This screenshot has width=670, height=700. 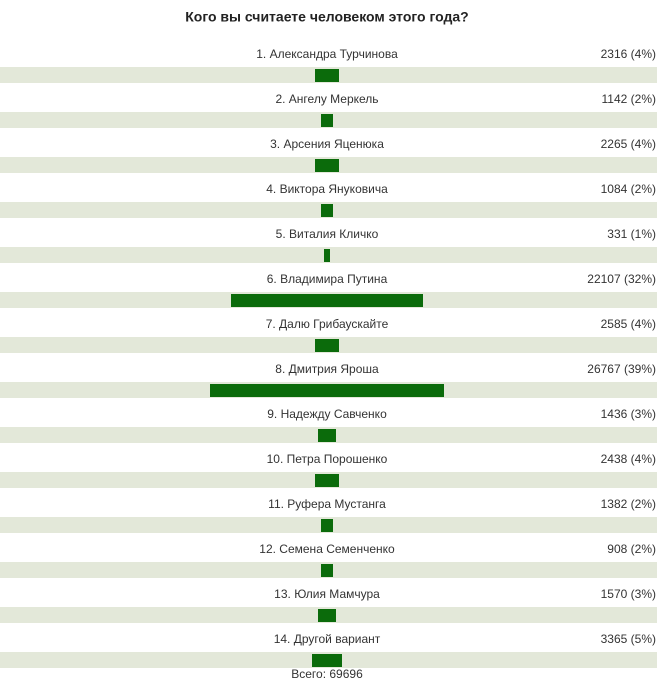 I want to click on value-label: 3365 (5%), so click(x=628, y=639).